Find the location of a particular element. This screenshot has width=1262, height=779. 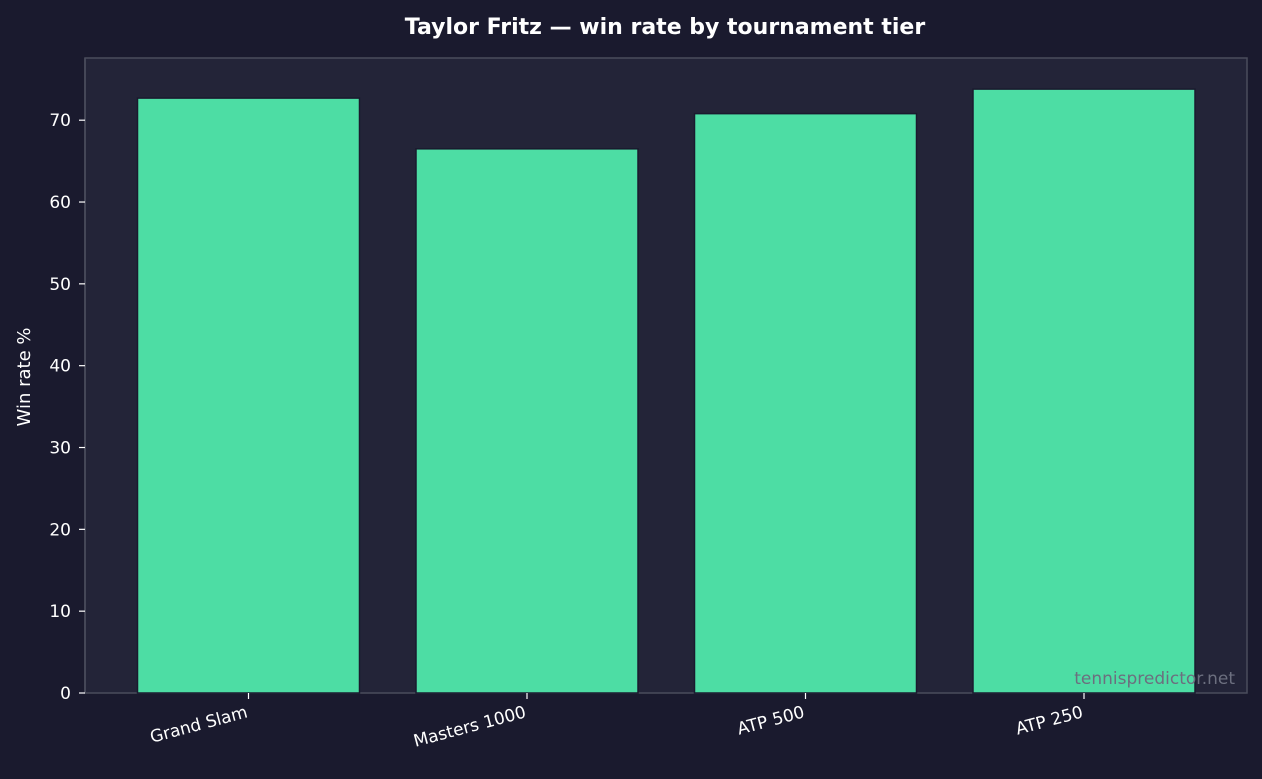

y-tick-label-20: 20 is located at coordinates (60, 530).